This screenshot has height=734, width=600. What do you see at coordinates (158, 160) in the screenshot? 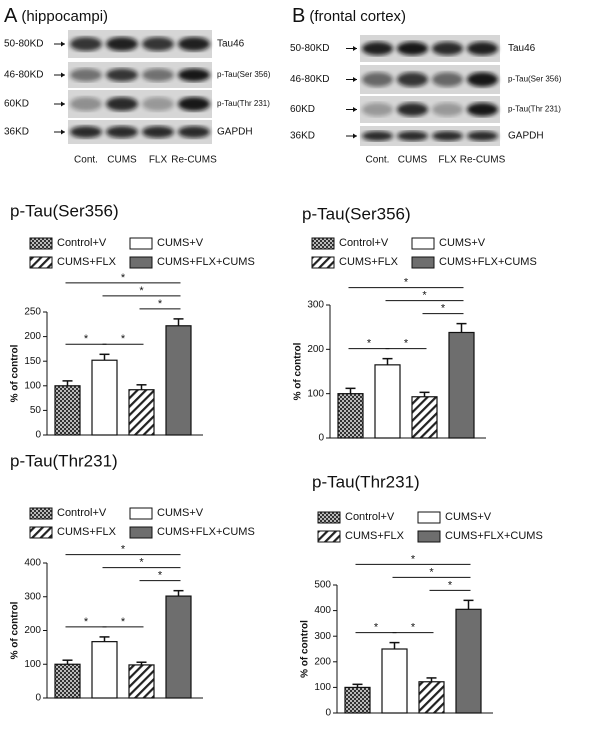
I see `lane-label: FLX` at bounding box center [158, 160].